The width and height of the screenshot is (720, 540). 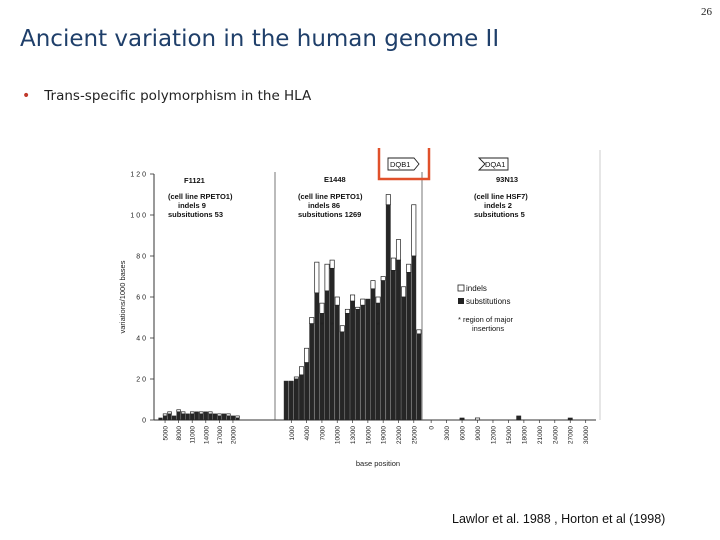 What do you see at coordinates (463, 433) in the screenshot?
I see `x-tick-label: 6000` at bounding box center [463, 433].